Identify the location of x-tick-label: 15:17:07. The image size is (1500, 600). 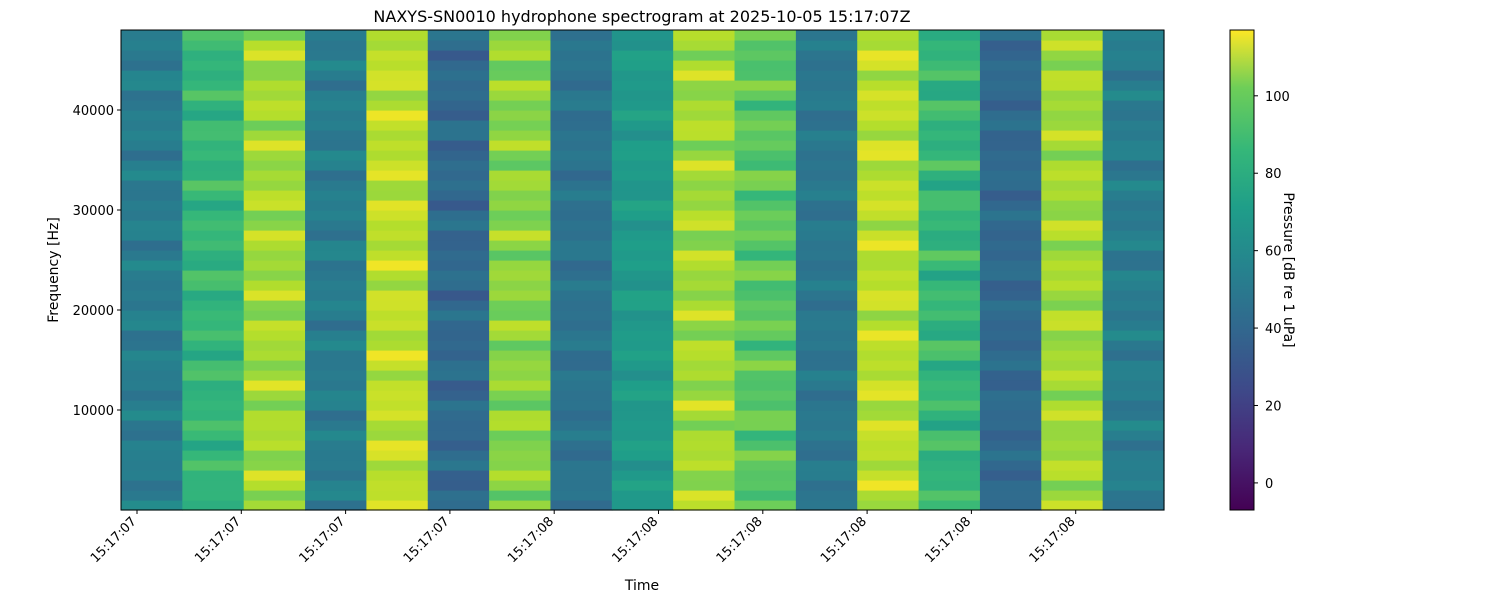
(323, 540).